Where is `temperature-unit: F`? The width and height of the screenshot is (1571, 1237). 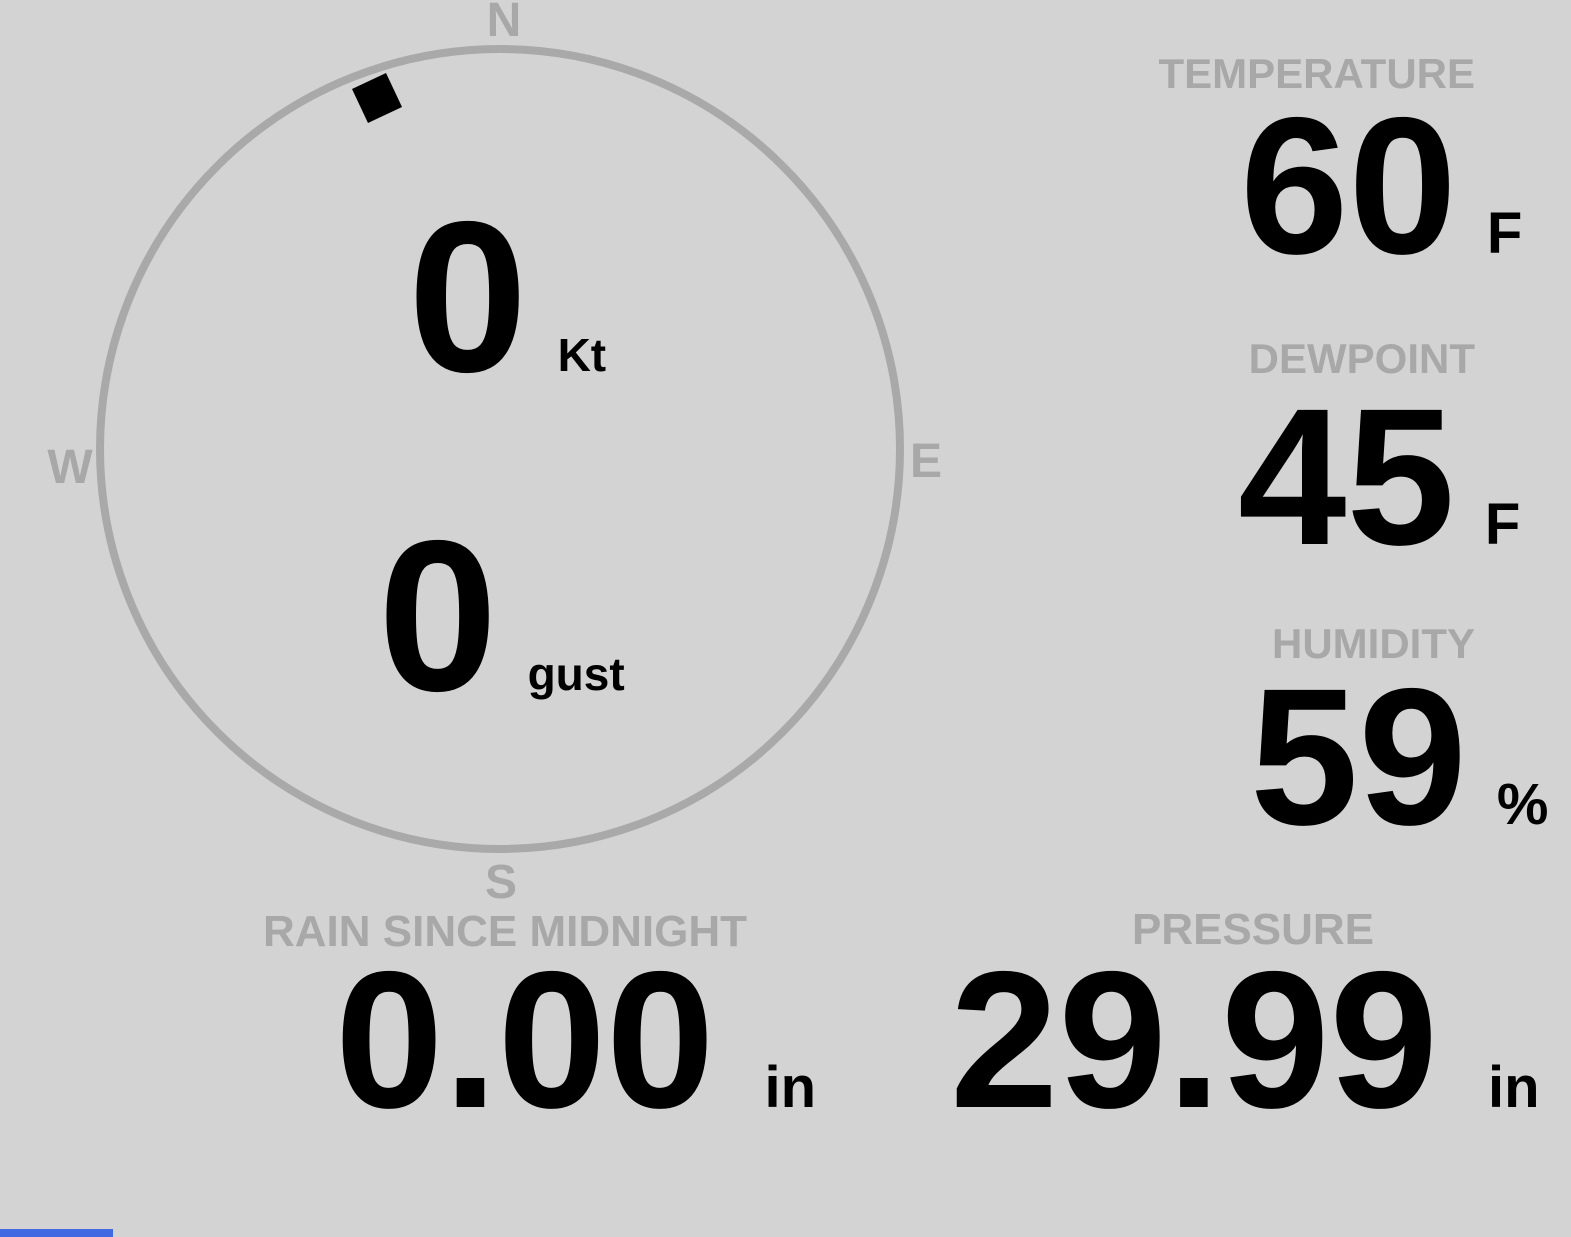 temperature-unit: F is located at coordinates (1504, 233).